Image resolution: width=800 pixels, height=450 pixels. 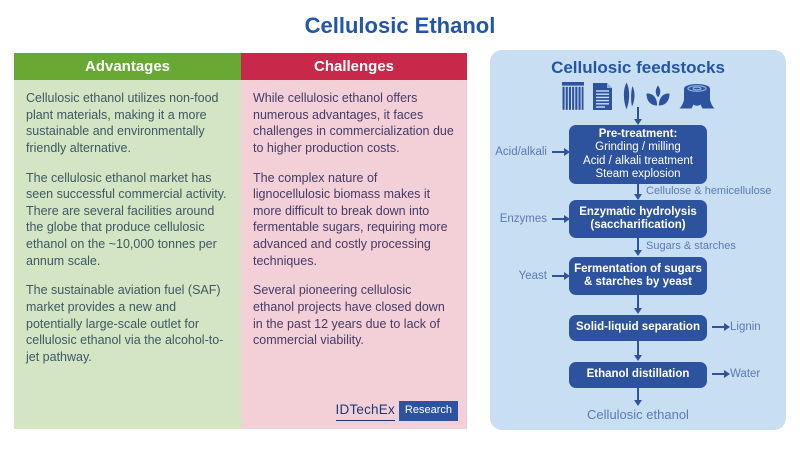 I want to click on stream-label: Sugars & starches, so click(x=691, y=246).